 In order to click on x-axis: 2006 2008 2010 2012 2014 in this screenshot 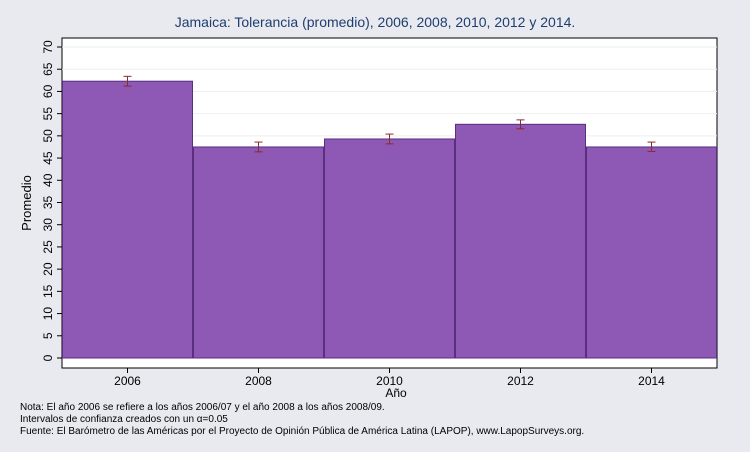, I will do `click(389, 378)`.